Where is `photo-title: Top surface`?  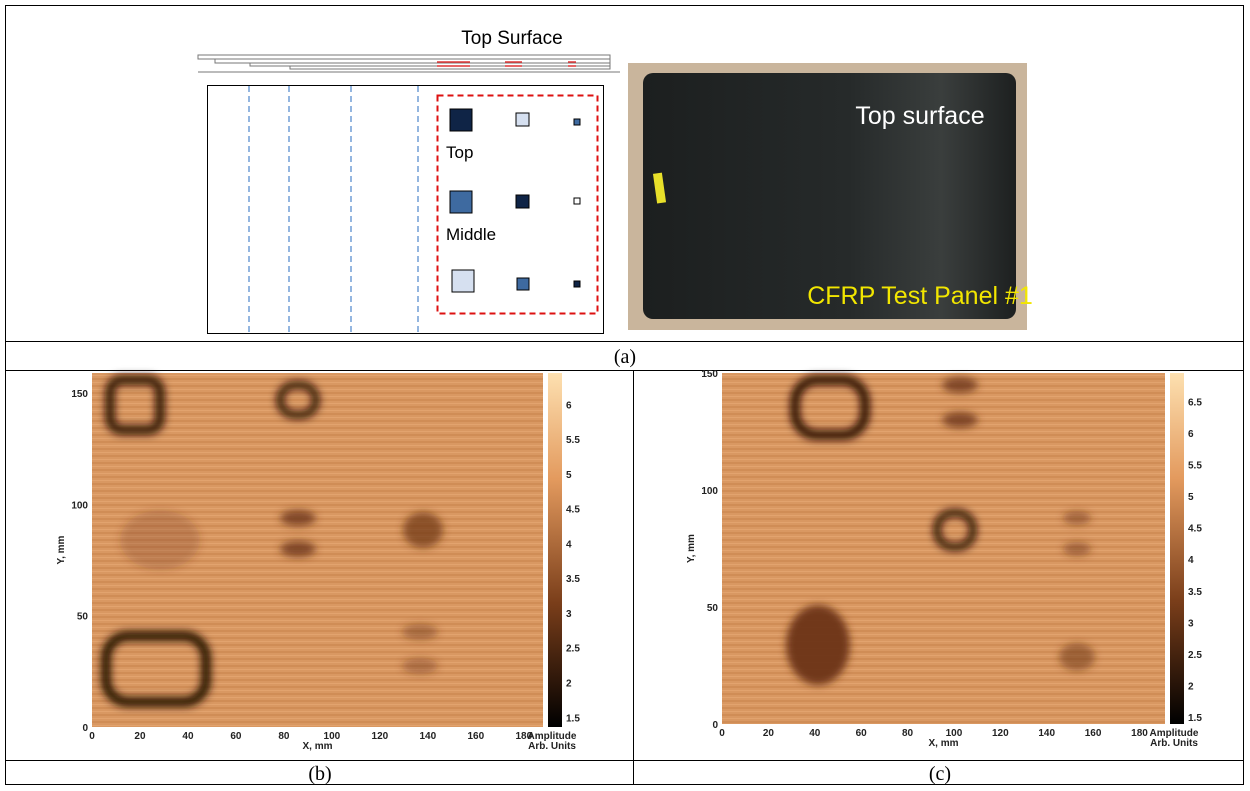
photo-title: Top surface is located at coordinates (919, 116).